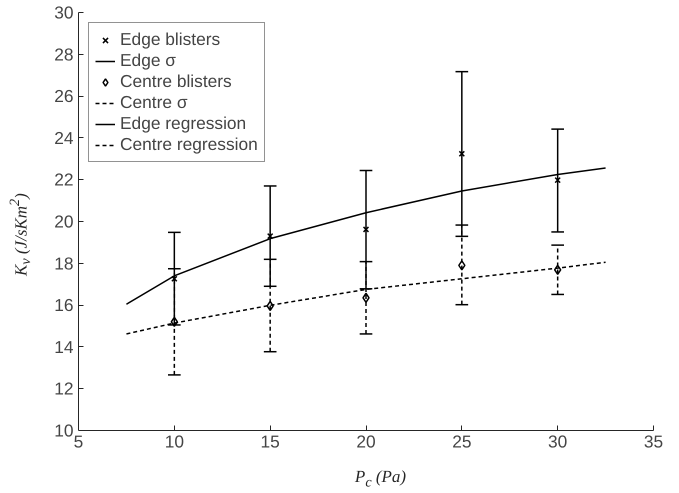  Describe the element at coordinates (183, 123) in the screenshot. I see `legend-label: Edge regression` at that location.